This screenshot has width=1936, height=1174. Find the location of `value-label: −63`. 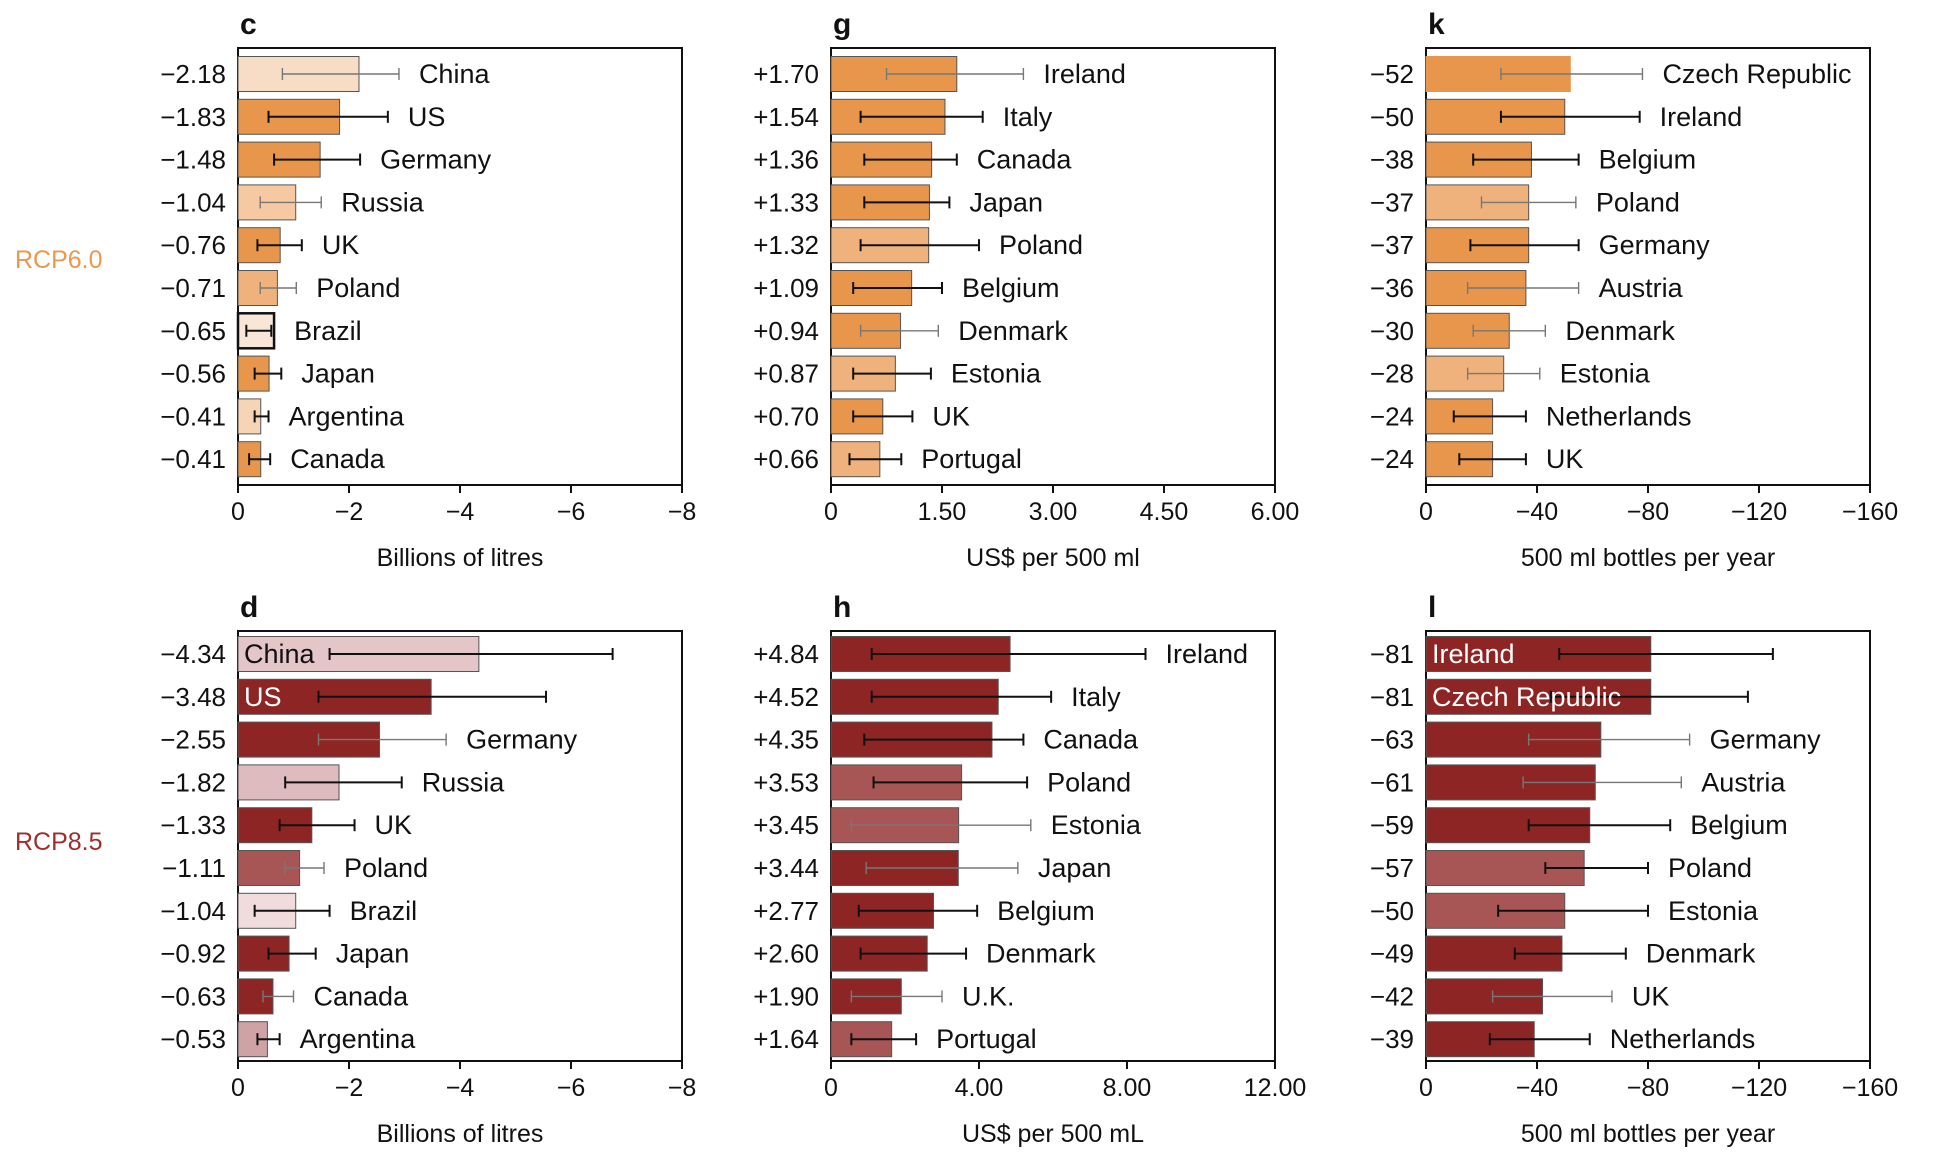

value-label: −63 is located at coordinates (1392, 740).